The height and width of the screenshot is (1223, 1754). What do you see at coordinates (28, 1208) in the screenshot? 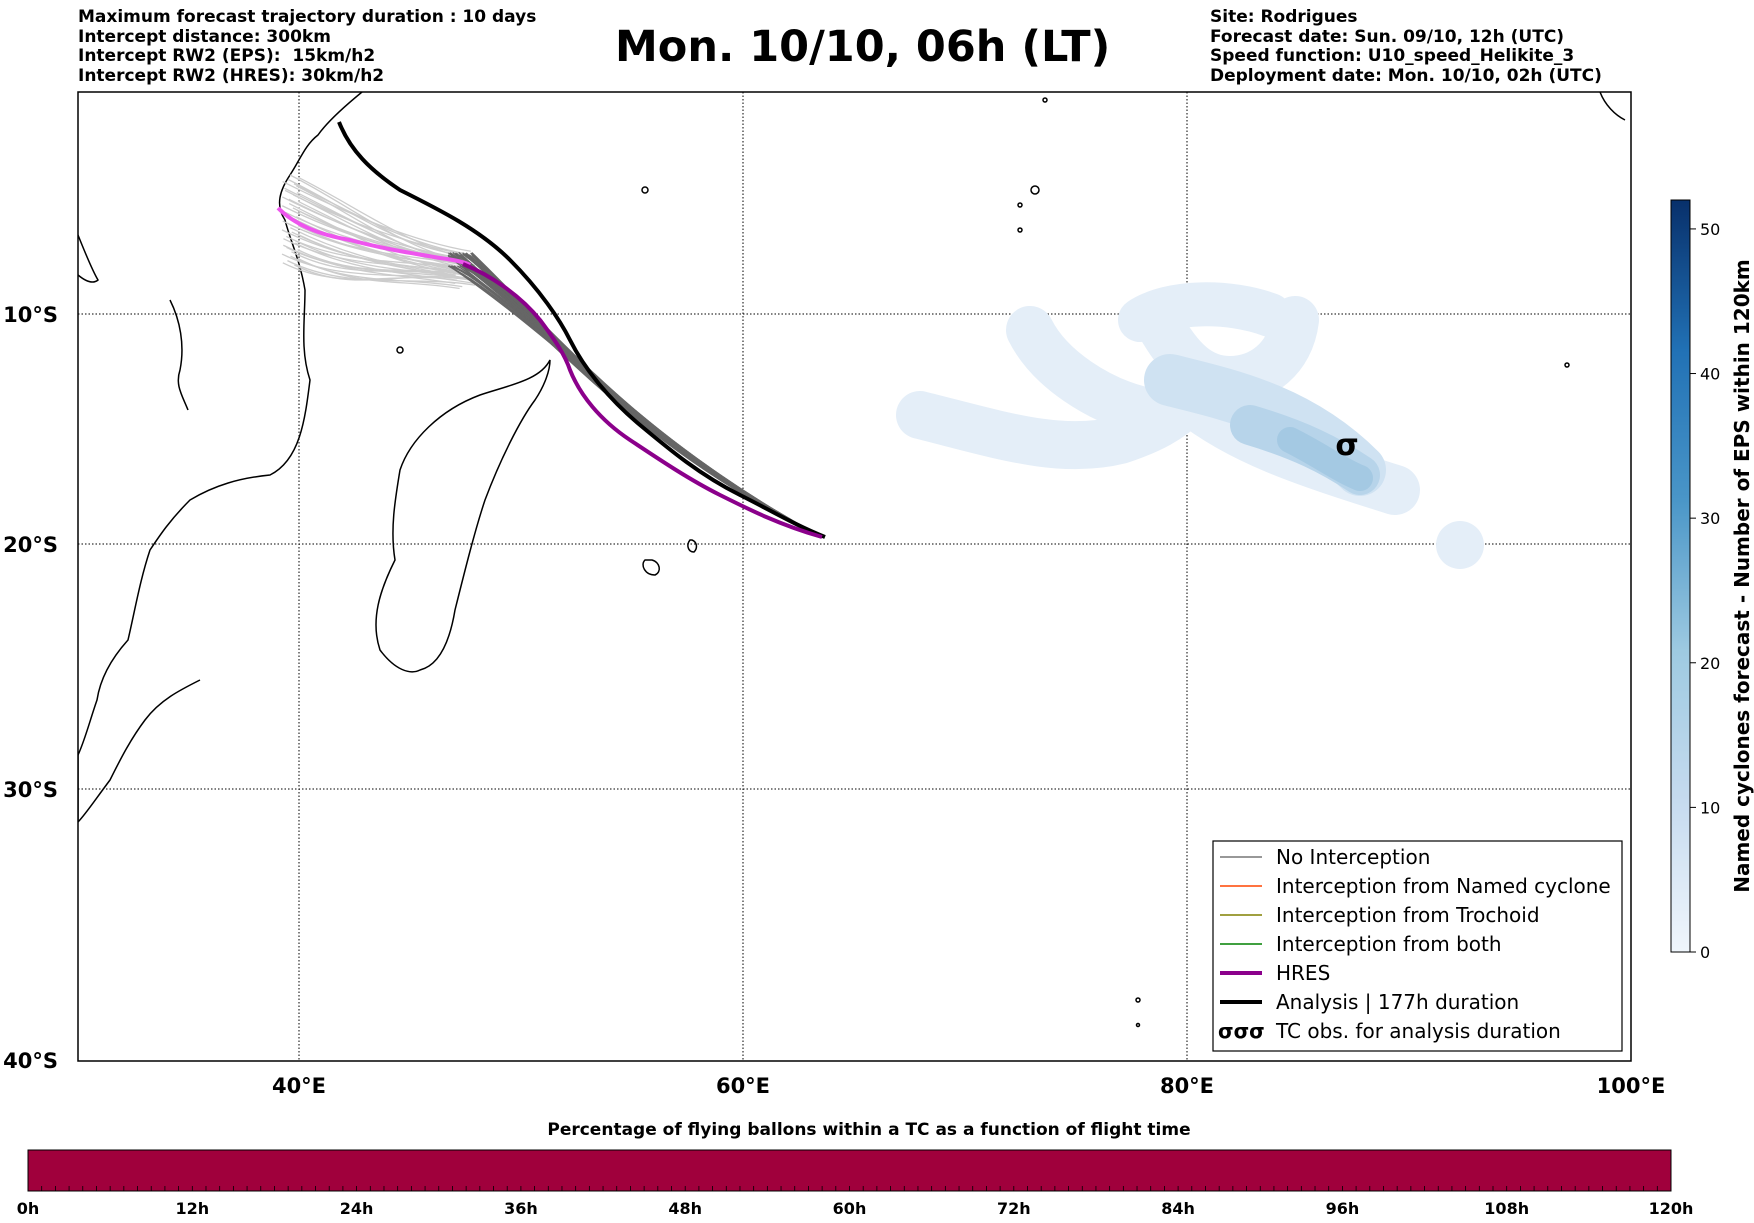
I see `flight-time-tick-label: 0h` at bounding box center [28, 1208].